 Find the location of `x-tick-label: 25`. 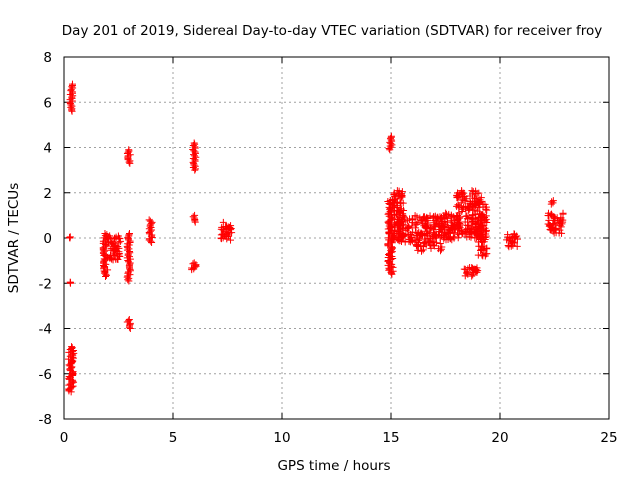

x-tick-label: 25 is located at coordinates (608, 438).